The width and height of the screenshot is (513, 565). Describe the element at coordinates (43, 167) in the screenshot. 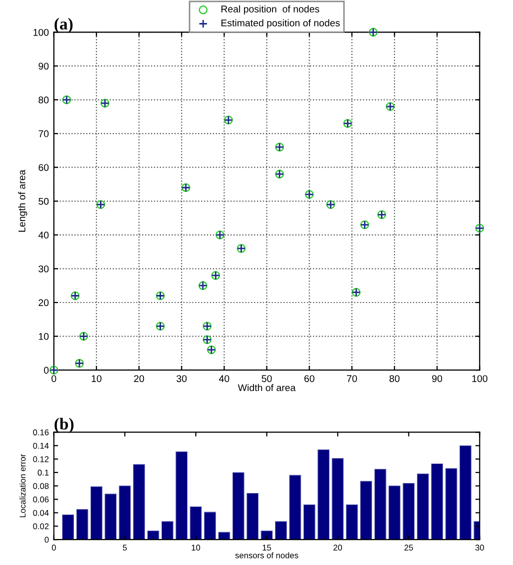

I see `y-tick-label: 60` at that location.